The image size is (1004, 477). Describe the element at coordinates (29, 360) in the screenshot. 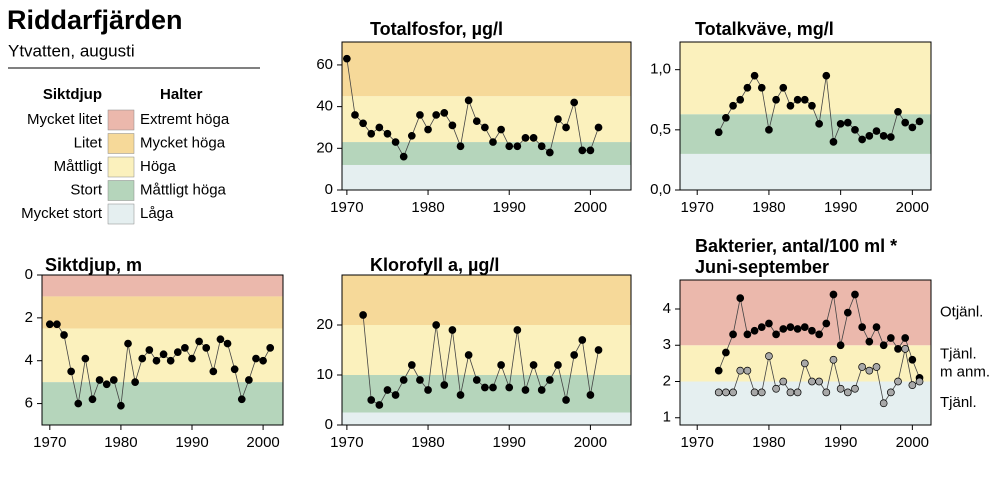

I see `y-tick-label: 4` at that location.